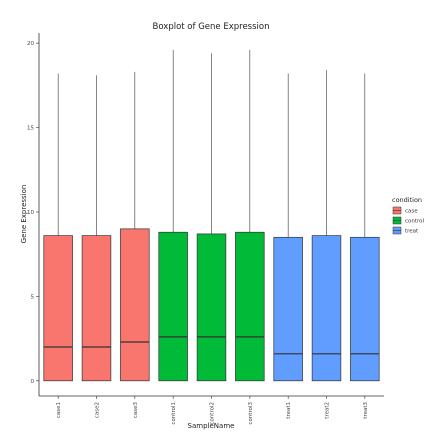 This screenshot has height=432, width=444. Describe the element at coordinates (135, 226) in the screenshot. I see `box-case3` at that location.